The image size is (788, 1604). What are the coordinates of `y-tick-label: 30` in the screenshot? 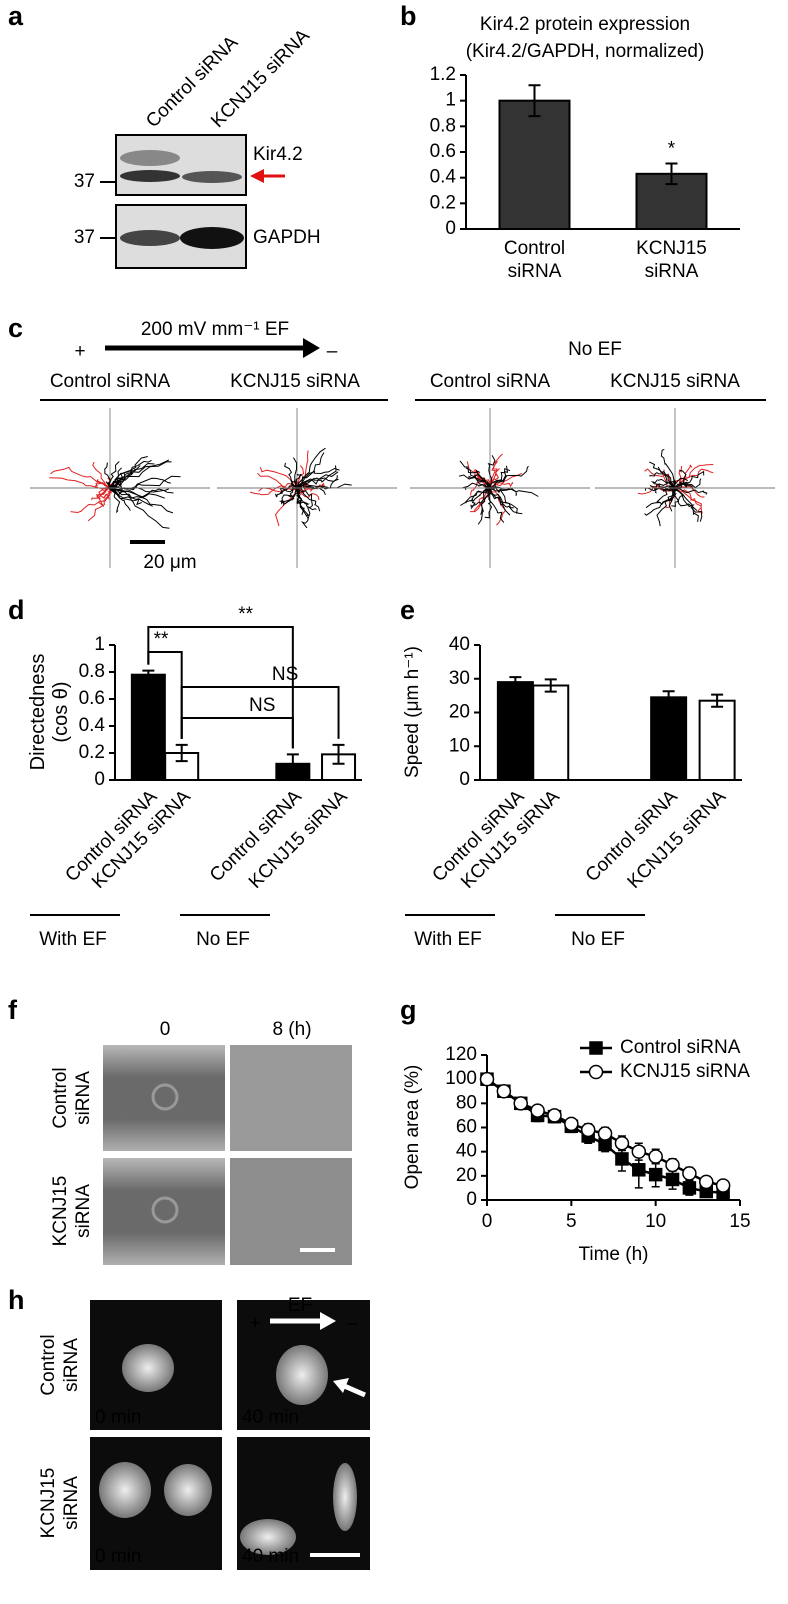 It's located at (459, 678).